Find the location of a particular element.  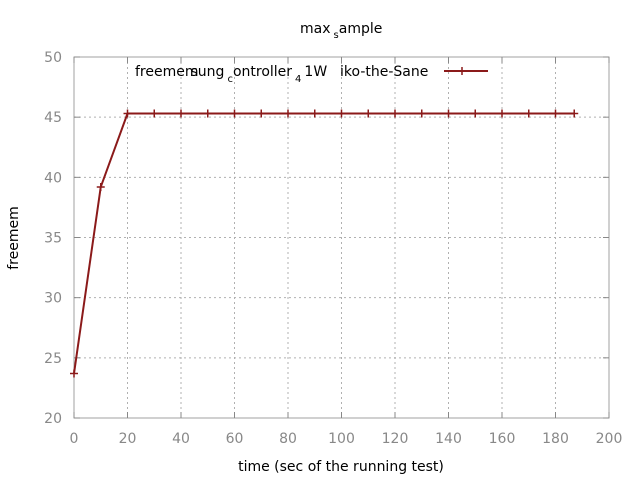

legend-label-part2: iko-the-Sane is located at coordinates (384, 72).